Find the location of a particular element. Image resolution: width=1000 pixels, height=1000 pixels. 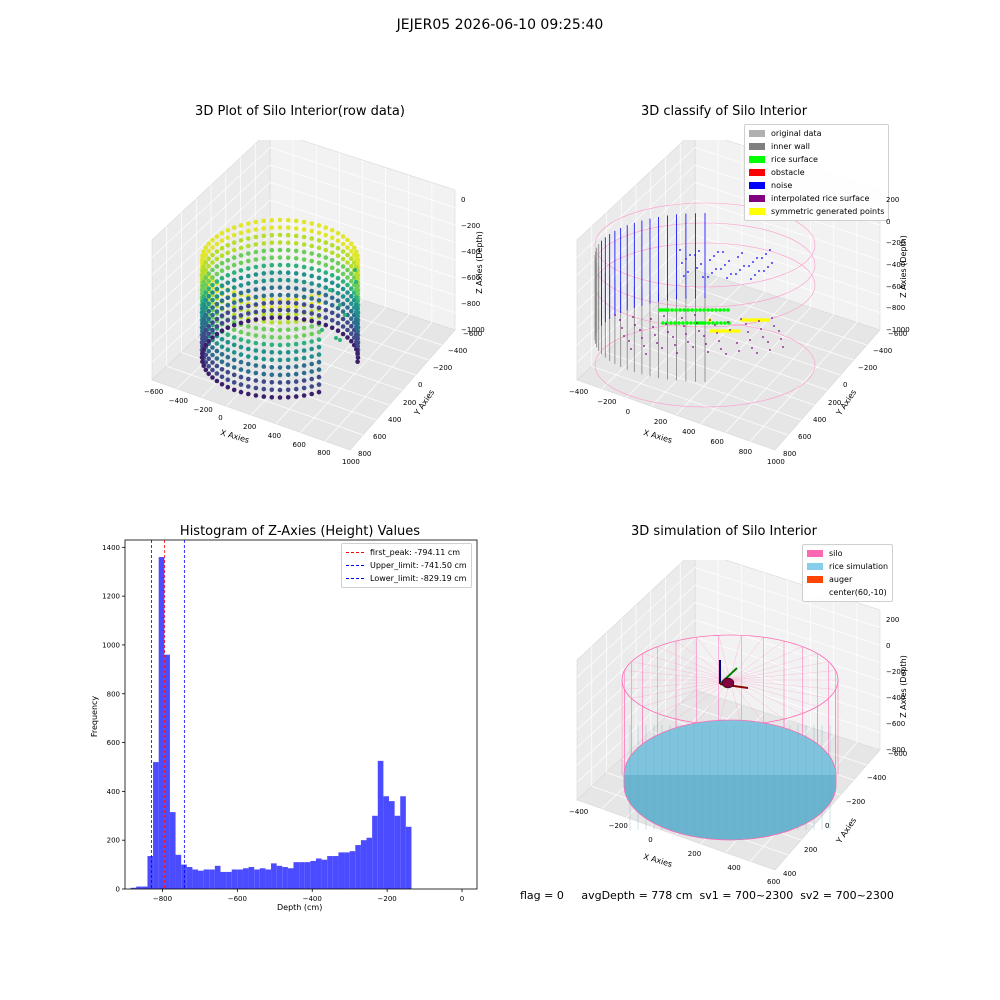

simulation-y-tick: 0 is located at coordinates (827, 826).